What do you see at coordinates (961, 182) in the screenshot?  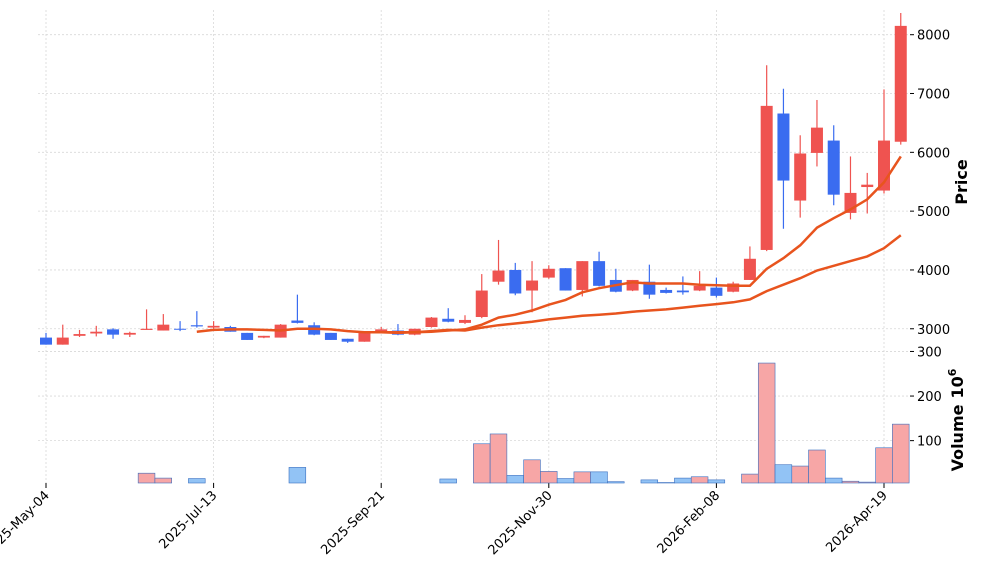 I see `price-axis-label: Price` at bounding box center [961, 182].